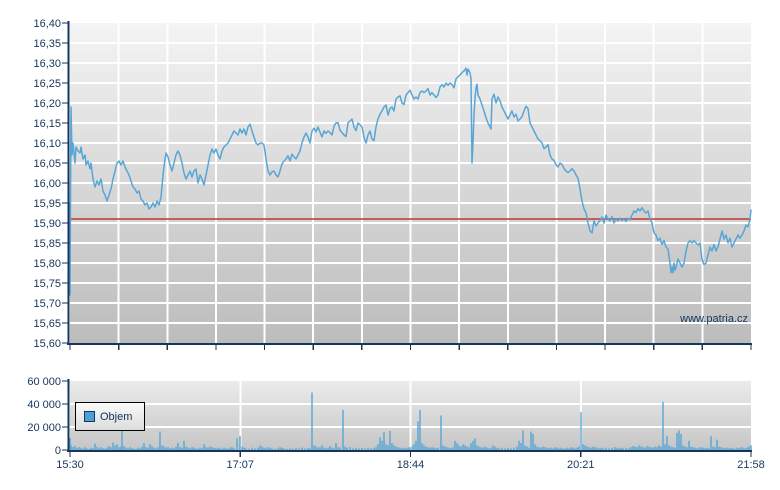 This screenshot has height=490, width=780. What do you see at coordinates (47, 224) in the screenshot?
I see `y-axis-tick-label: 15,90` at bounding box center [47, 224].